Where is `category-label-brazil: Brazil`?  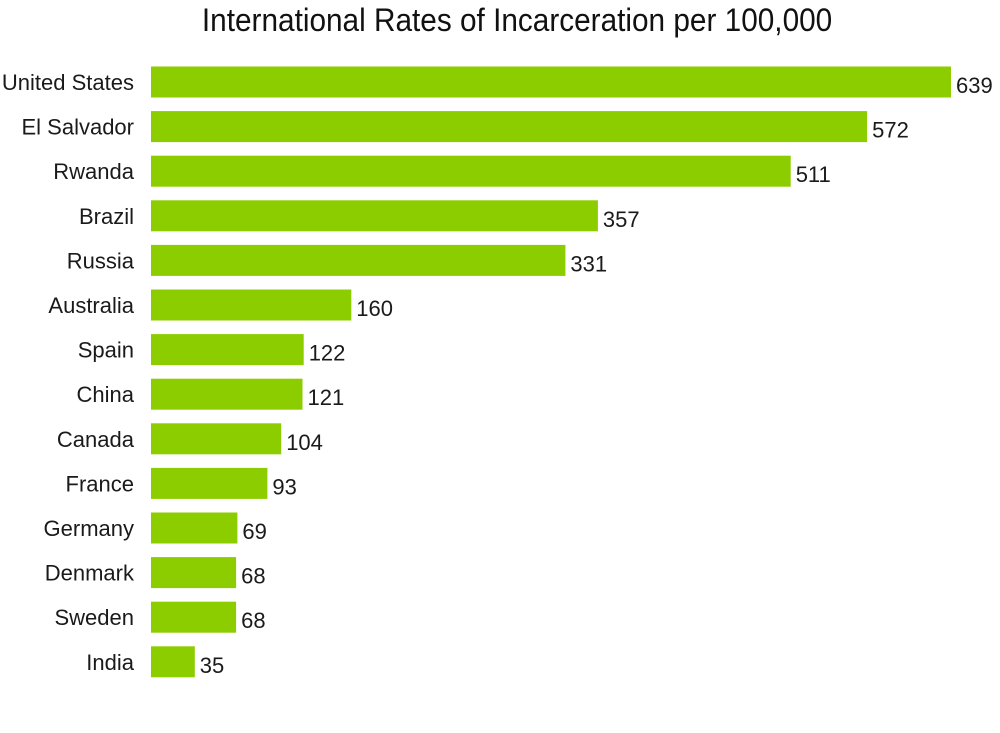
category-label-brazil: Brazil is located at coordinates (106, 216).